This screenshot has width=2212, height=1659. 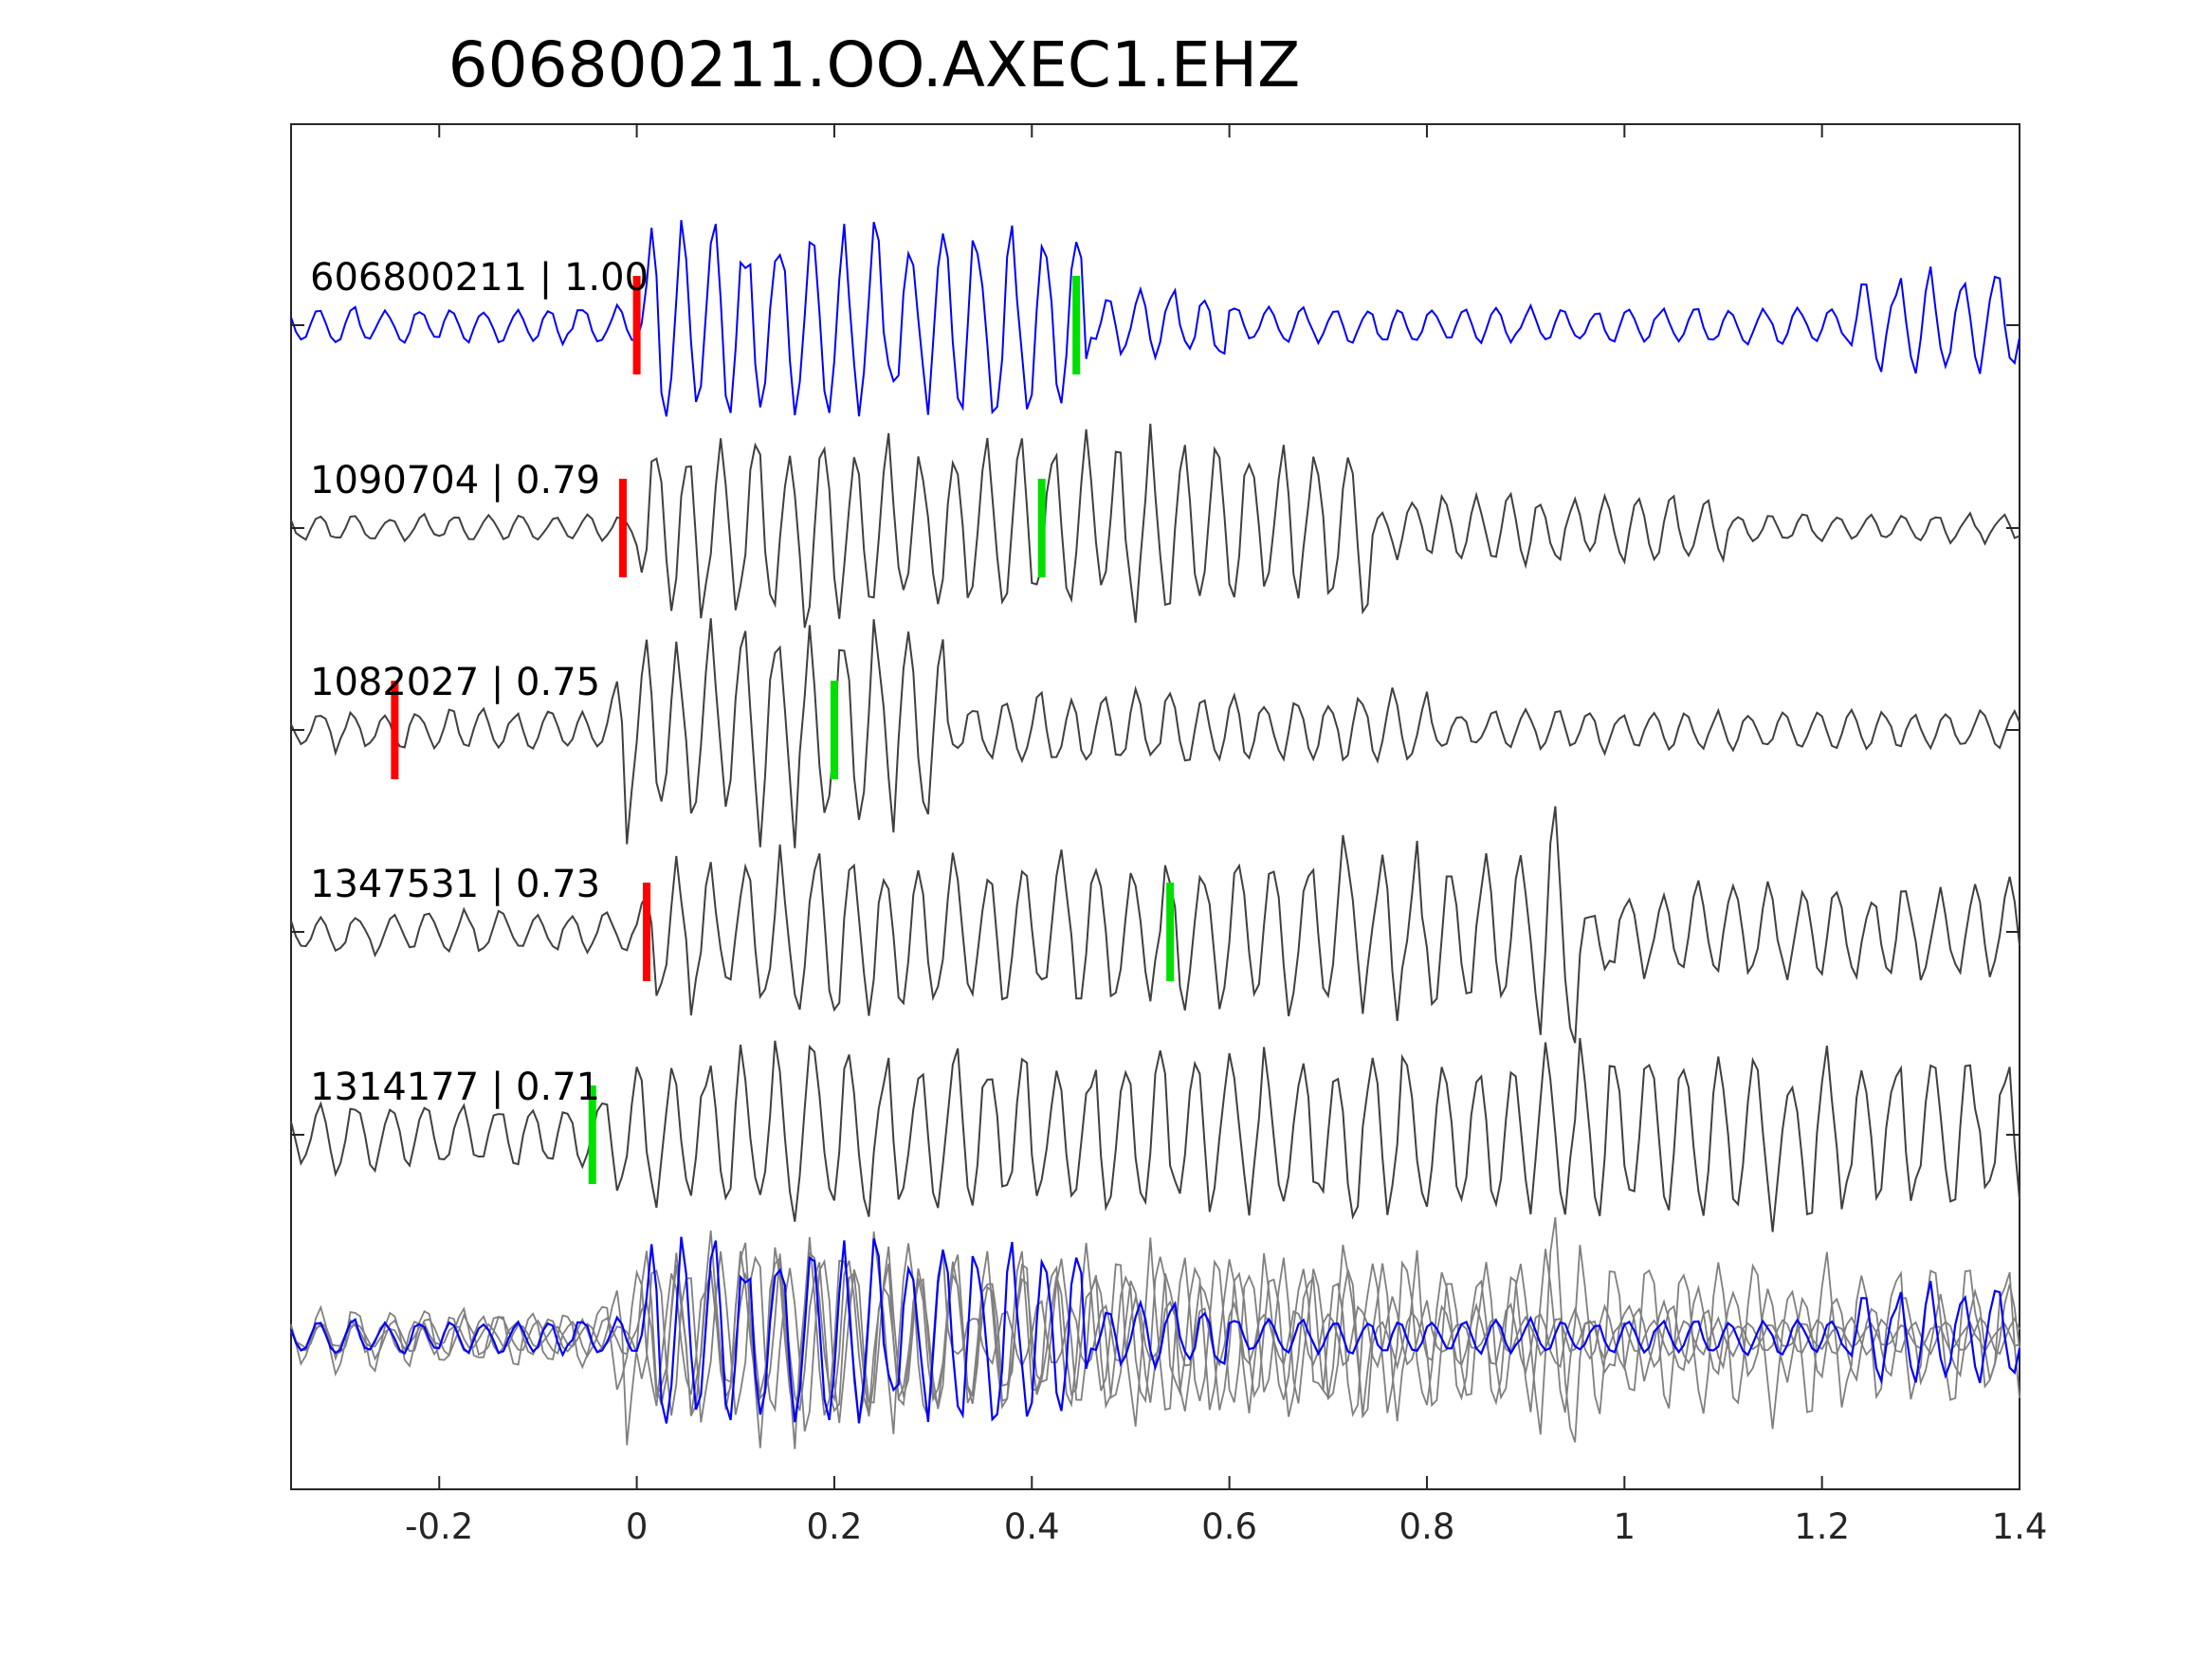 What do you see at coordinates (1032, 1526) in the screenshot?
I see `x-tick-label: 0.4` at bounding box center [1032, 1526].